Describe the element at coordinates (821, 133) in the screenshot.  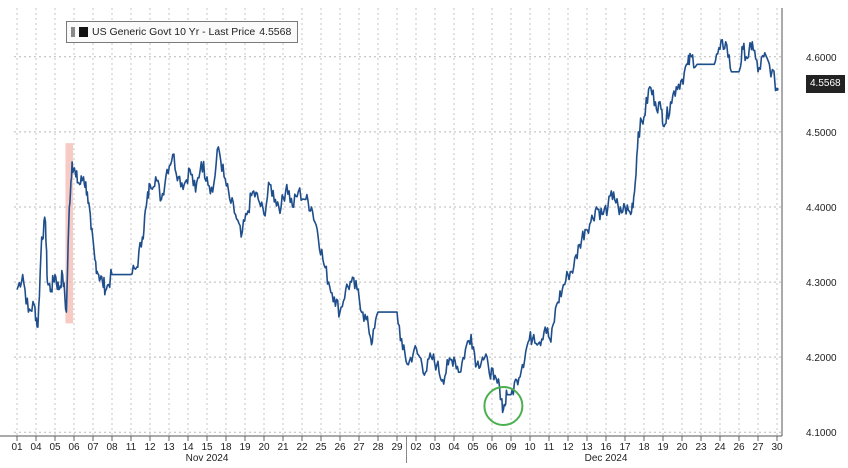
I see `y-tick-label: 4.5000` at that location.